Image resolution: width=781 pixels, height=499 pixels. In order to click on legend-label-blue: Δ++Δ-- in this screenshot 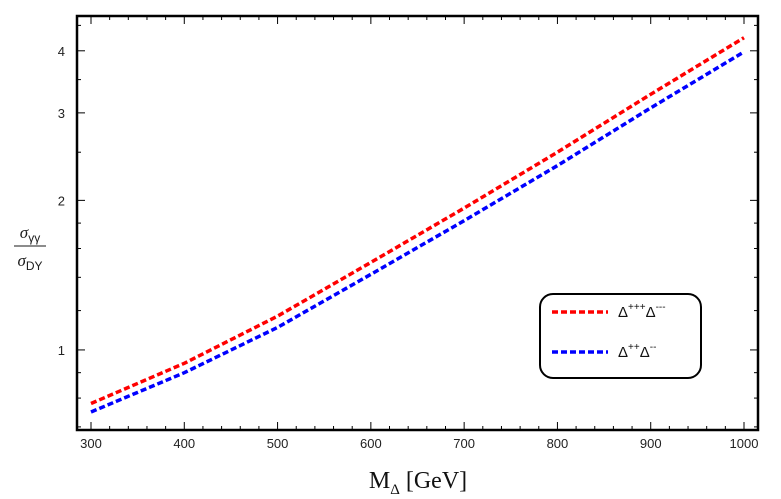, I will do `click(637, 351)`.